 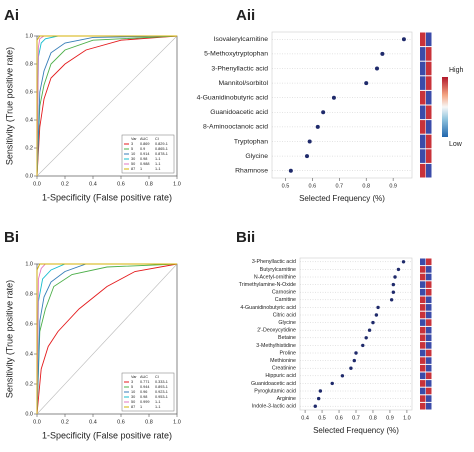 What do you see at coordinates (275, 277) in the screenshot?
I see `category-label: N-Acetyl-ornithine` at bounding box center [275, 277].